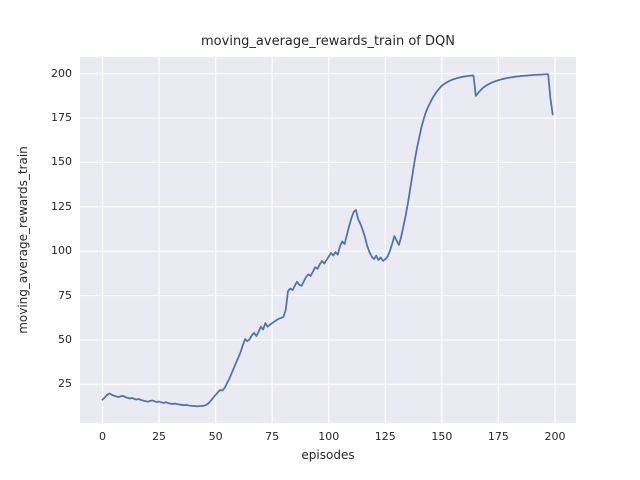  What do you see at coordinates (442, 436) in the screenshot?
I see `x-tick-label: 150` at bounding box center [442, 436].